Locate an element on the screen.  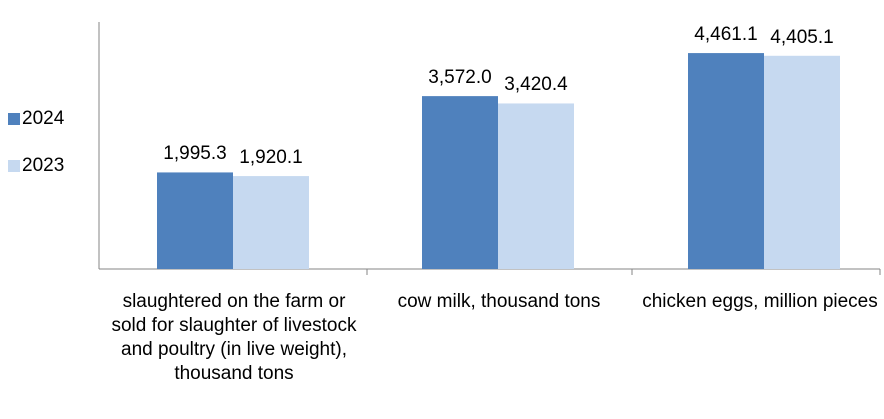
data-label-2023-cat-1: 3,420.4 is located at coordinates (536, 85).